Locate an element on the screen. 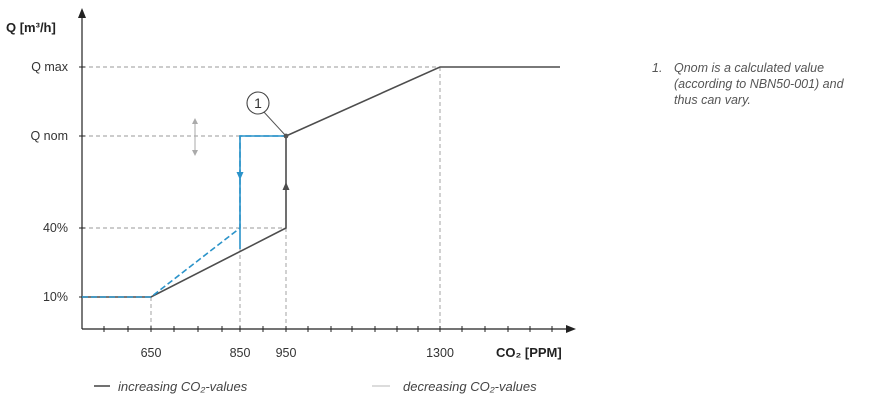 The width and height of the screenshot is (874, 403). x-tick-label-850: 850 is located at coordinates (240, 353).